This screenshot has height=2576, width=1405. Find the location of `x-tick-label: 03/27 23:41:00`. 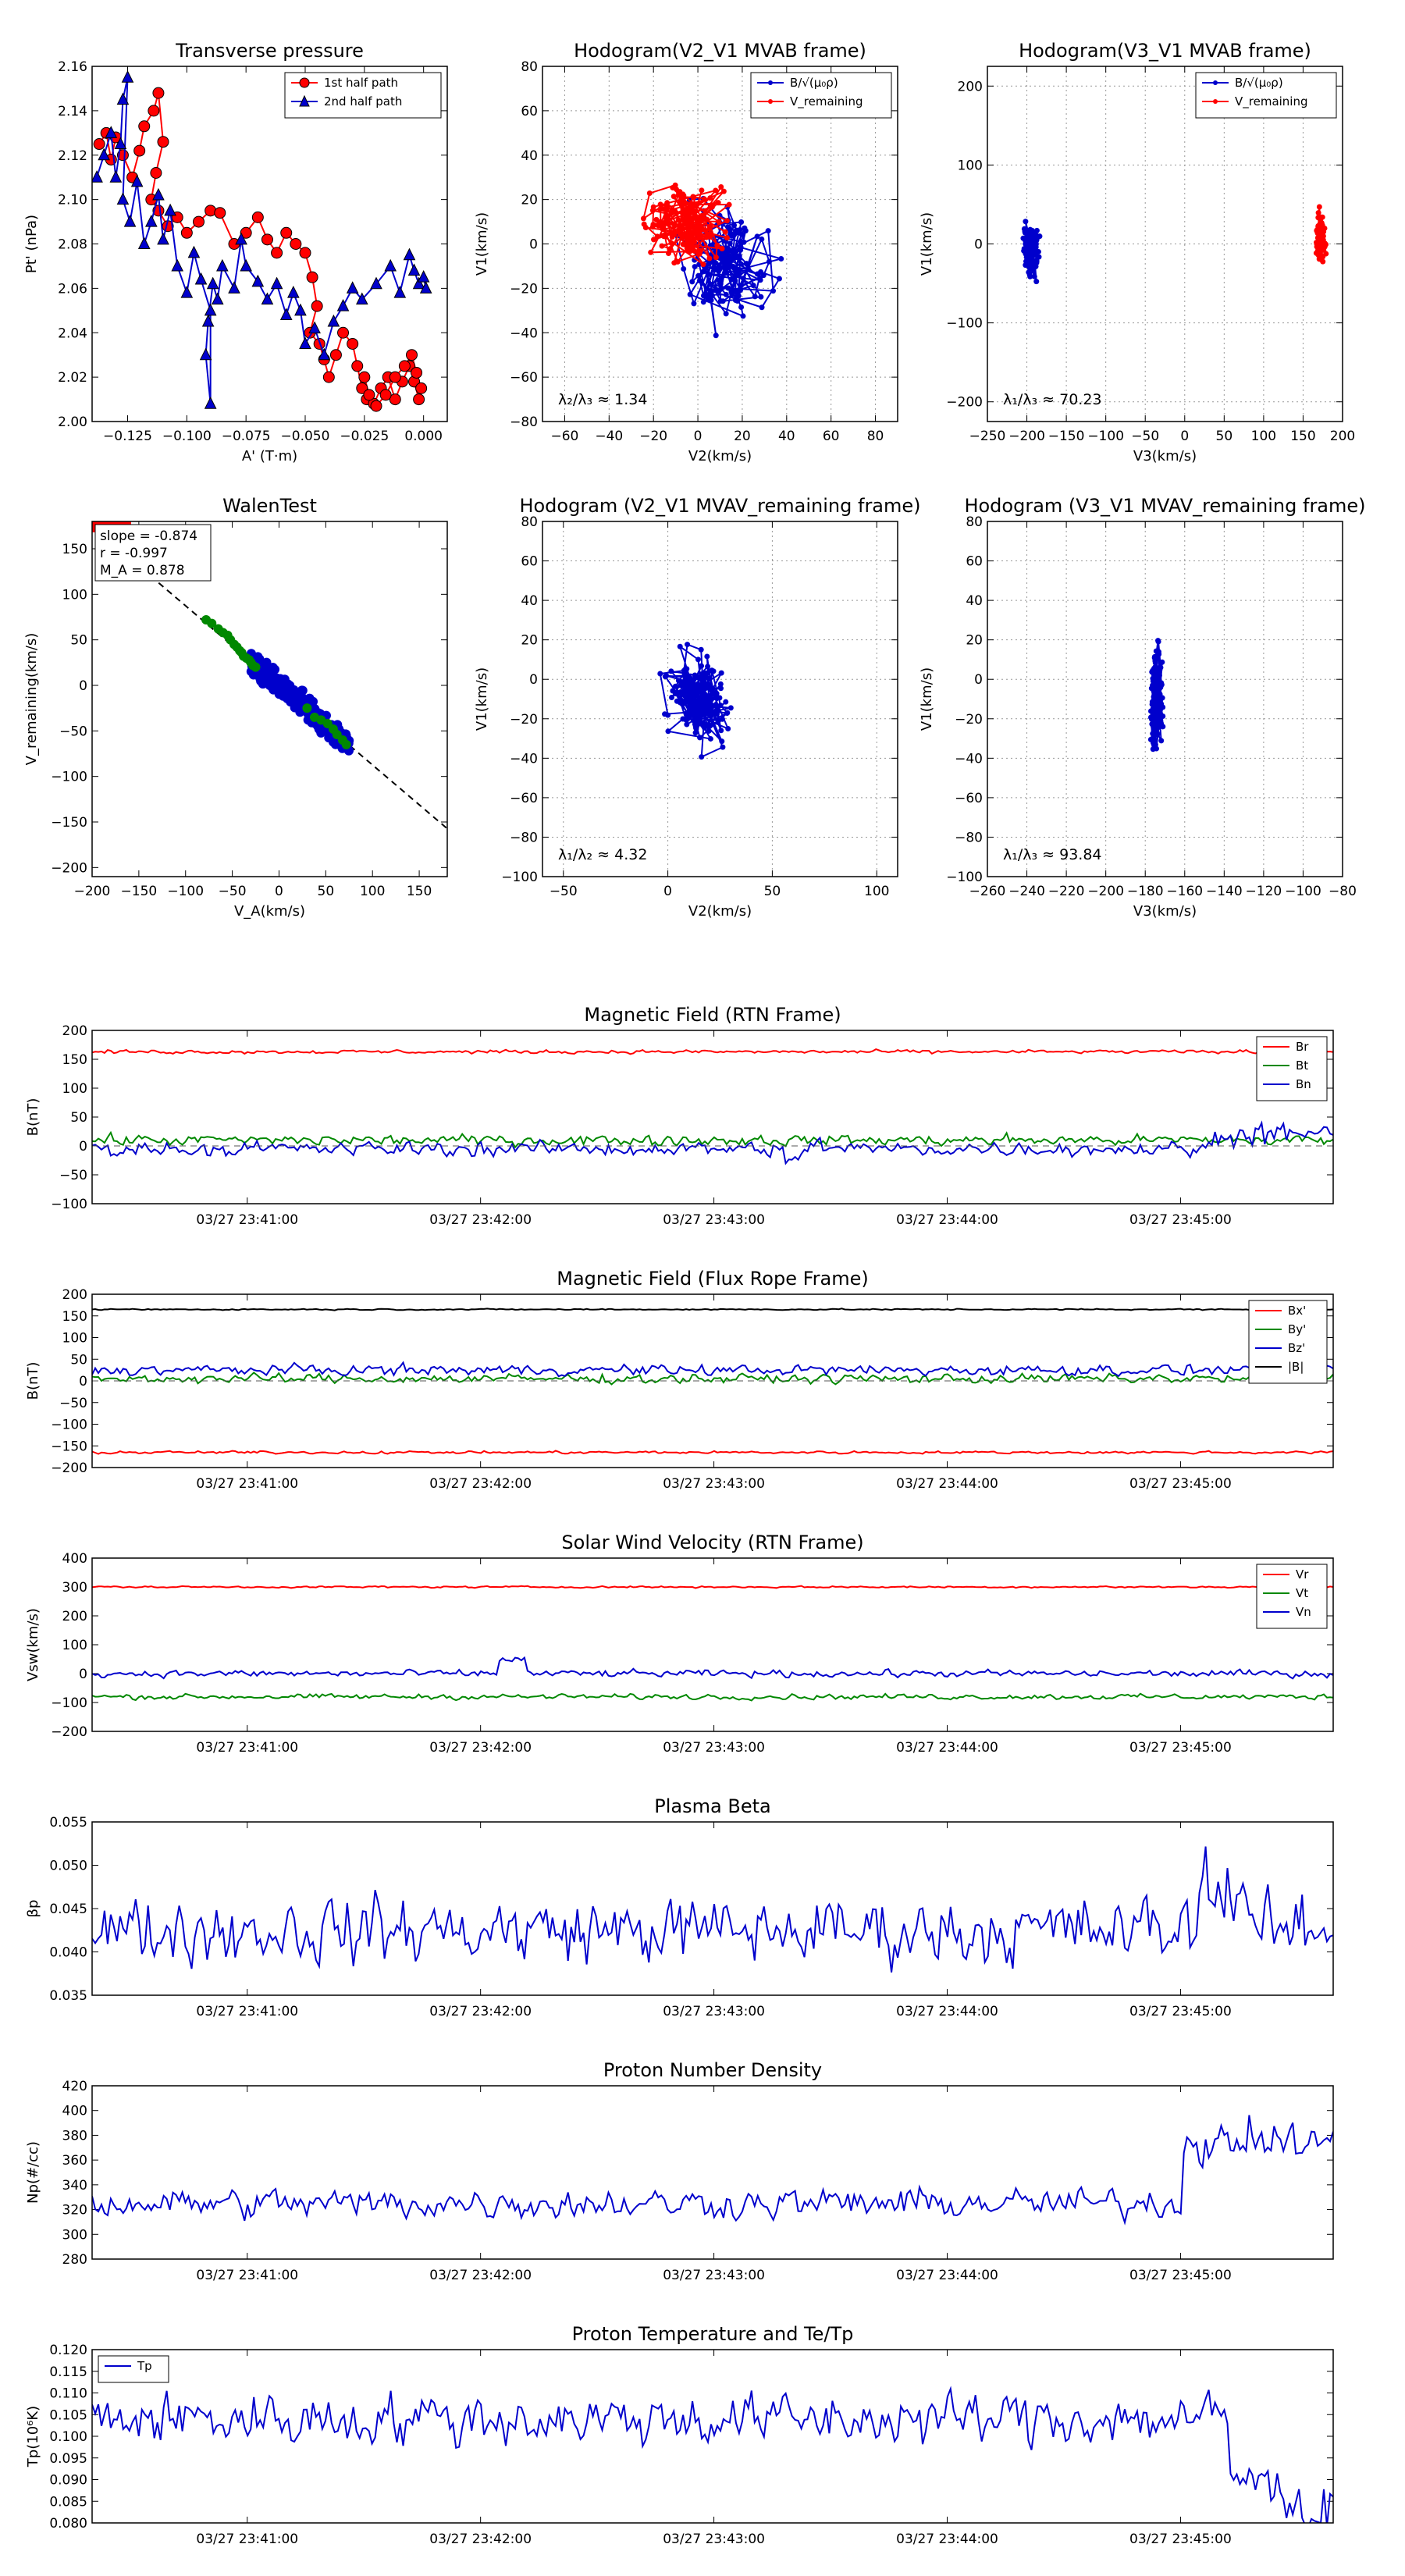

x-tick-label: 03/27 23:41:00 is located at coordinates (247, 2011).